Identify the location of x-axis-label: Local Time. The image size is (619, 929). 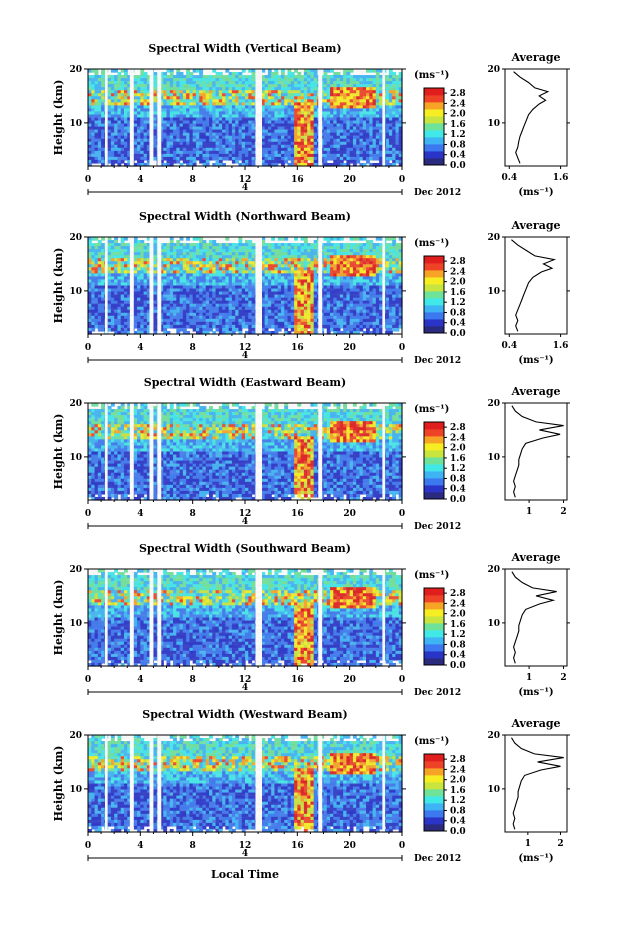
(245, 874).